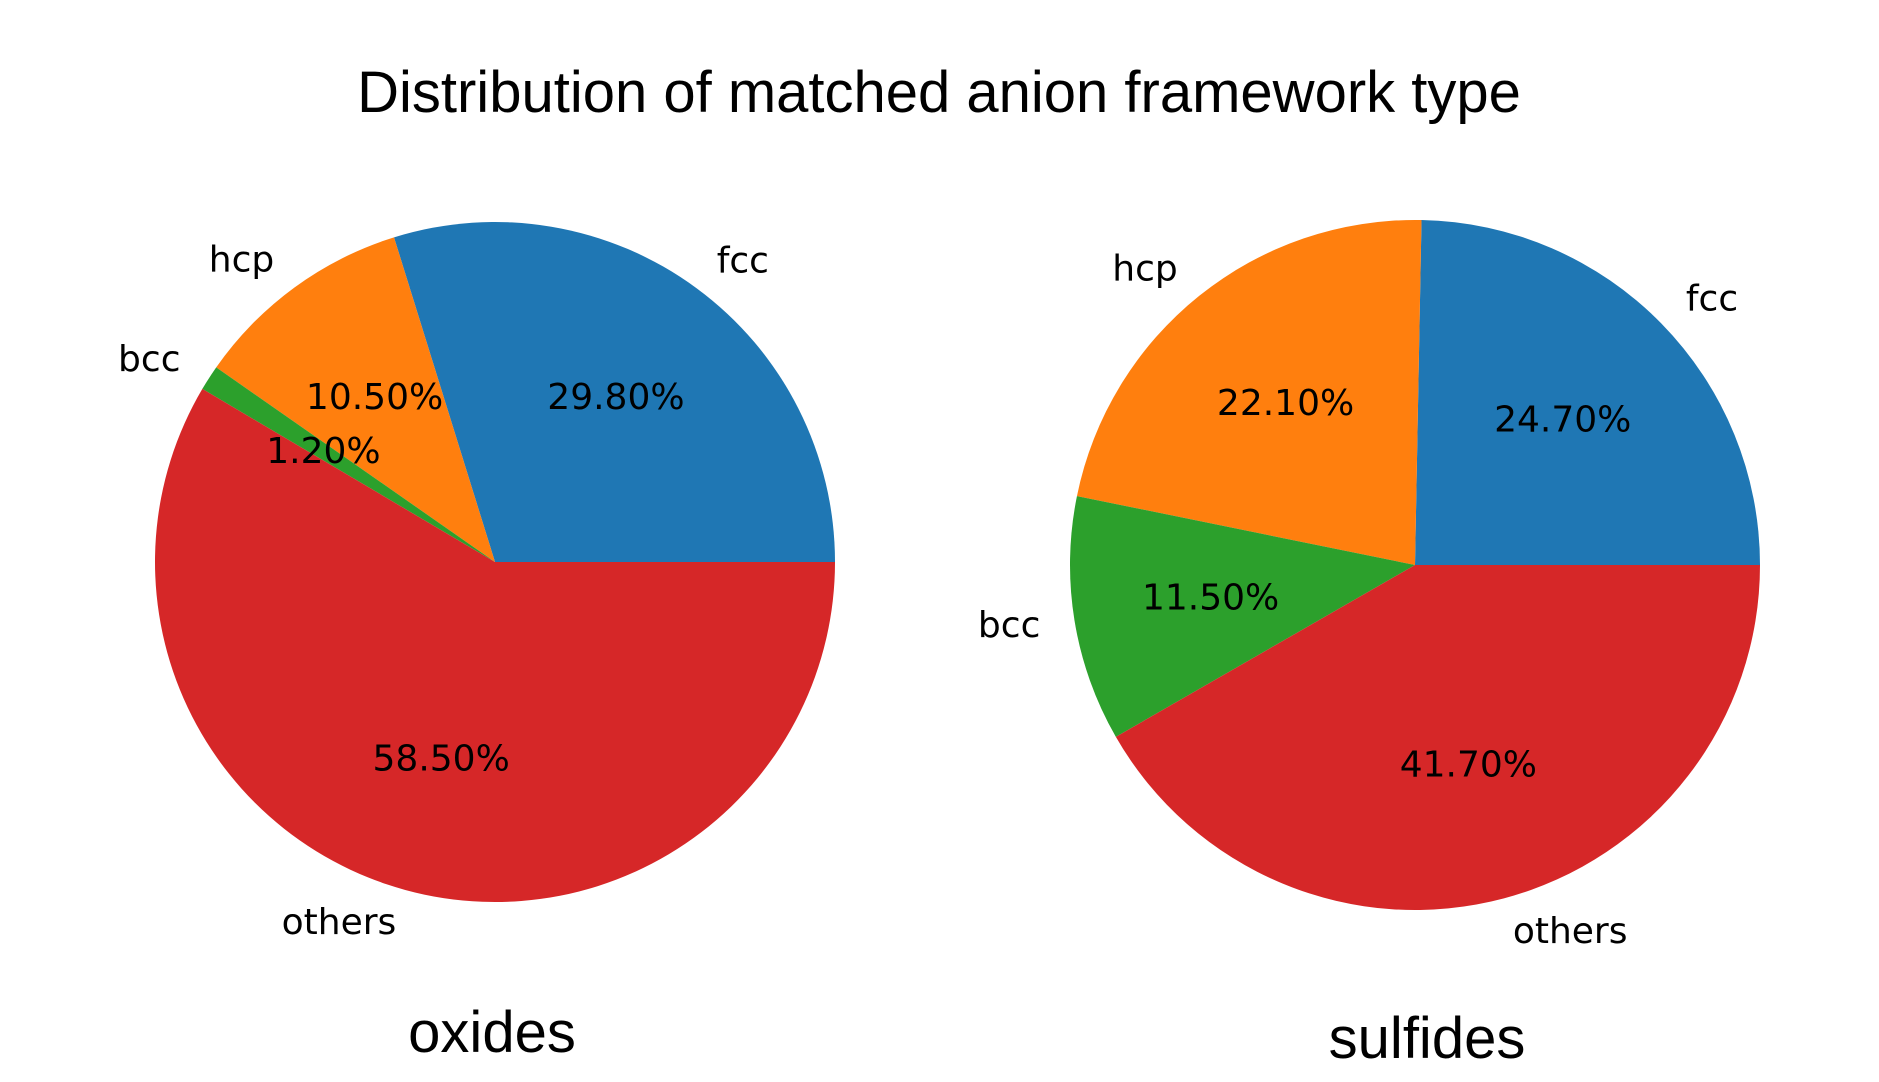 The image size is (1879, 1082). What do you see at coordinates (149, 359) in the screenshot?
I see `pie-slice-label-oxides-bcc: bcc` at bounding box center [149, 359].